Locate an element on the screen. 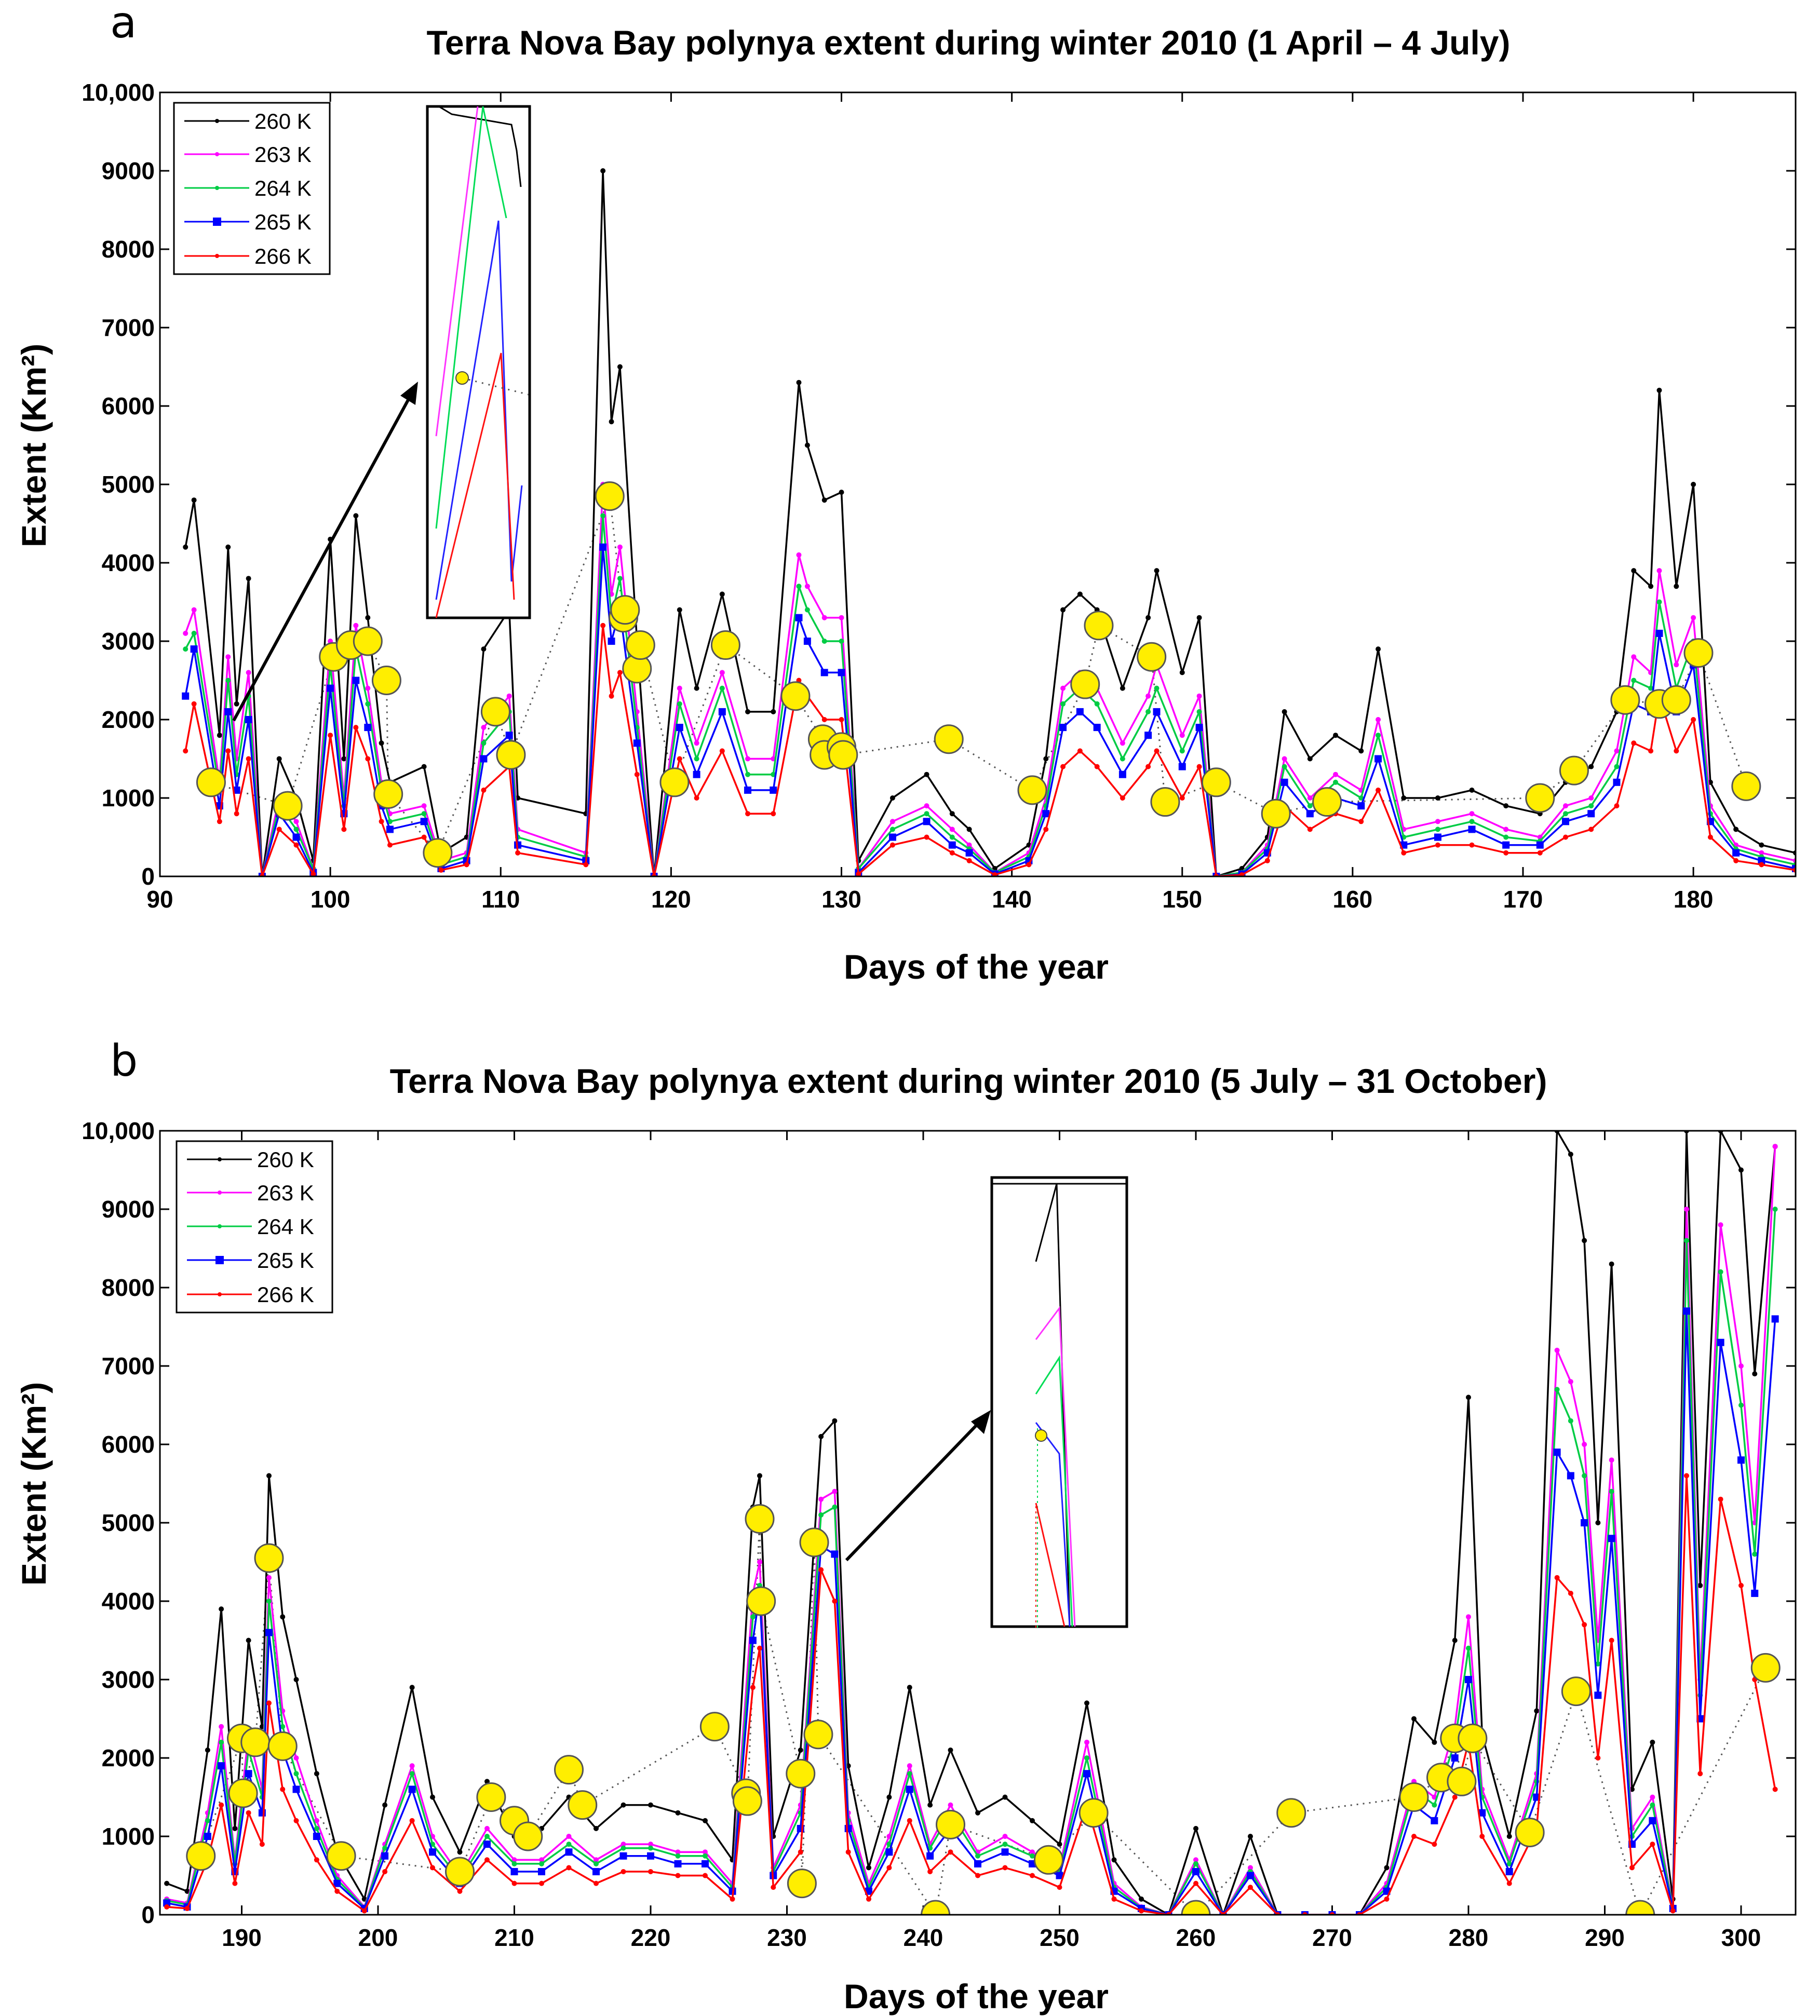 This screenshot has width=1820, height=2016. panel-a-xtick-label: 170 is located at coordinates (1523, 899).